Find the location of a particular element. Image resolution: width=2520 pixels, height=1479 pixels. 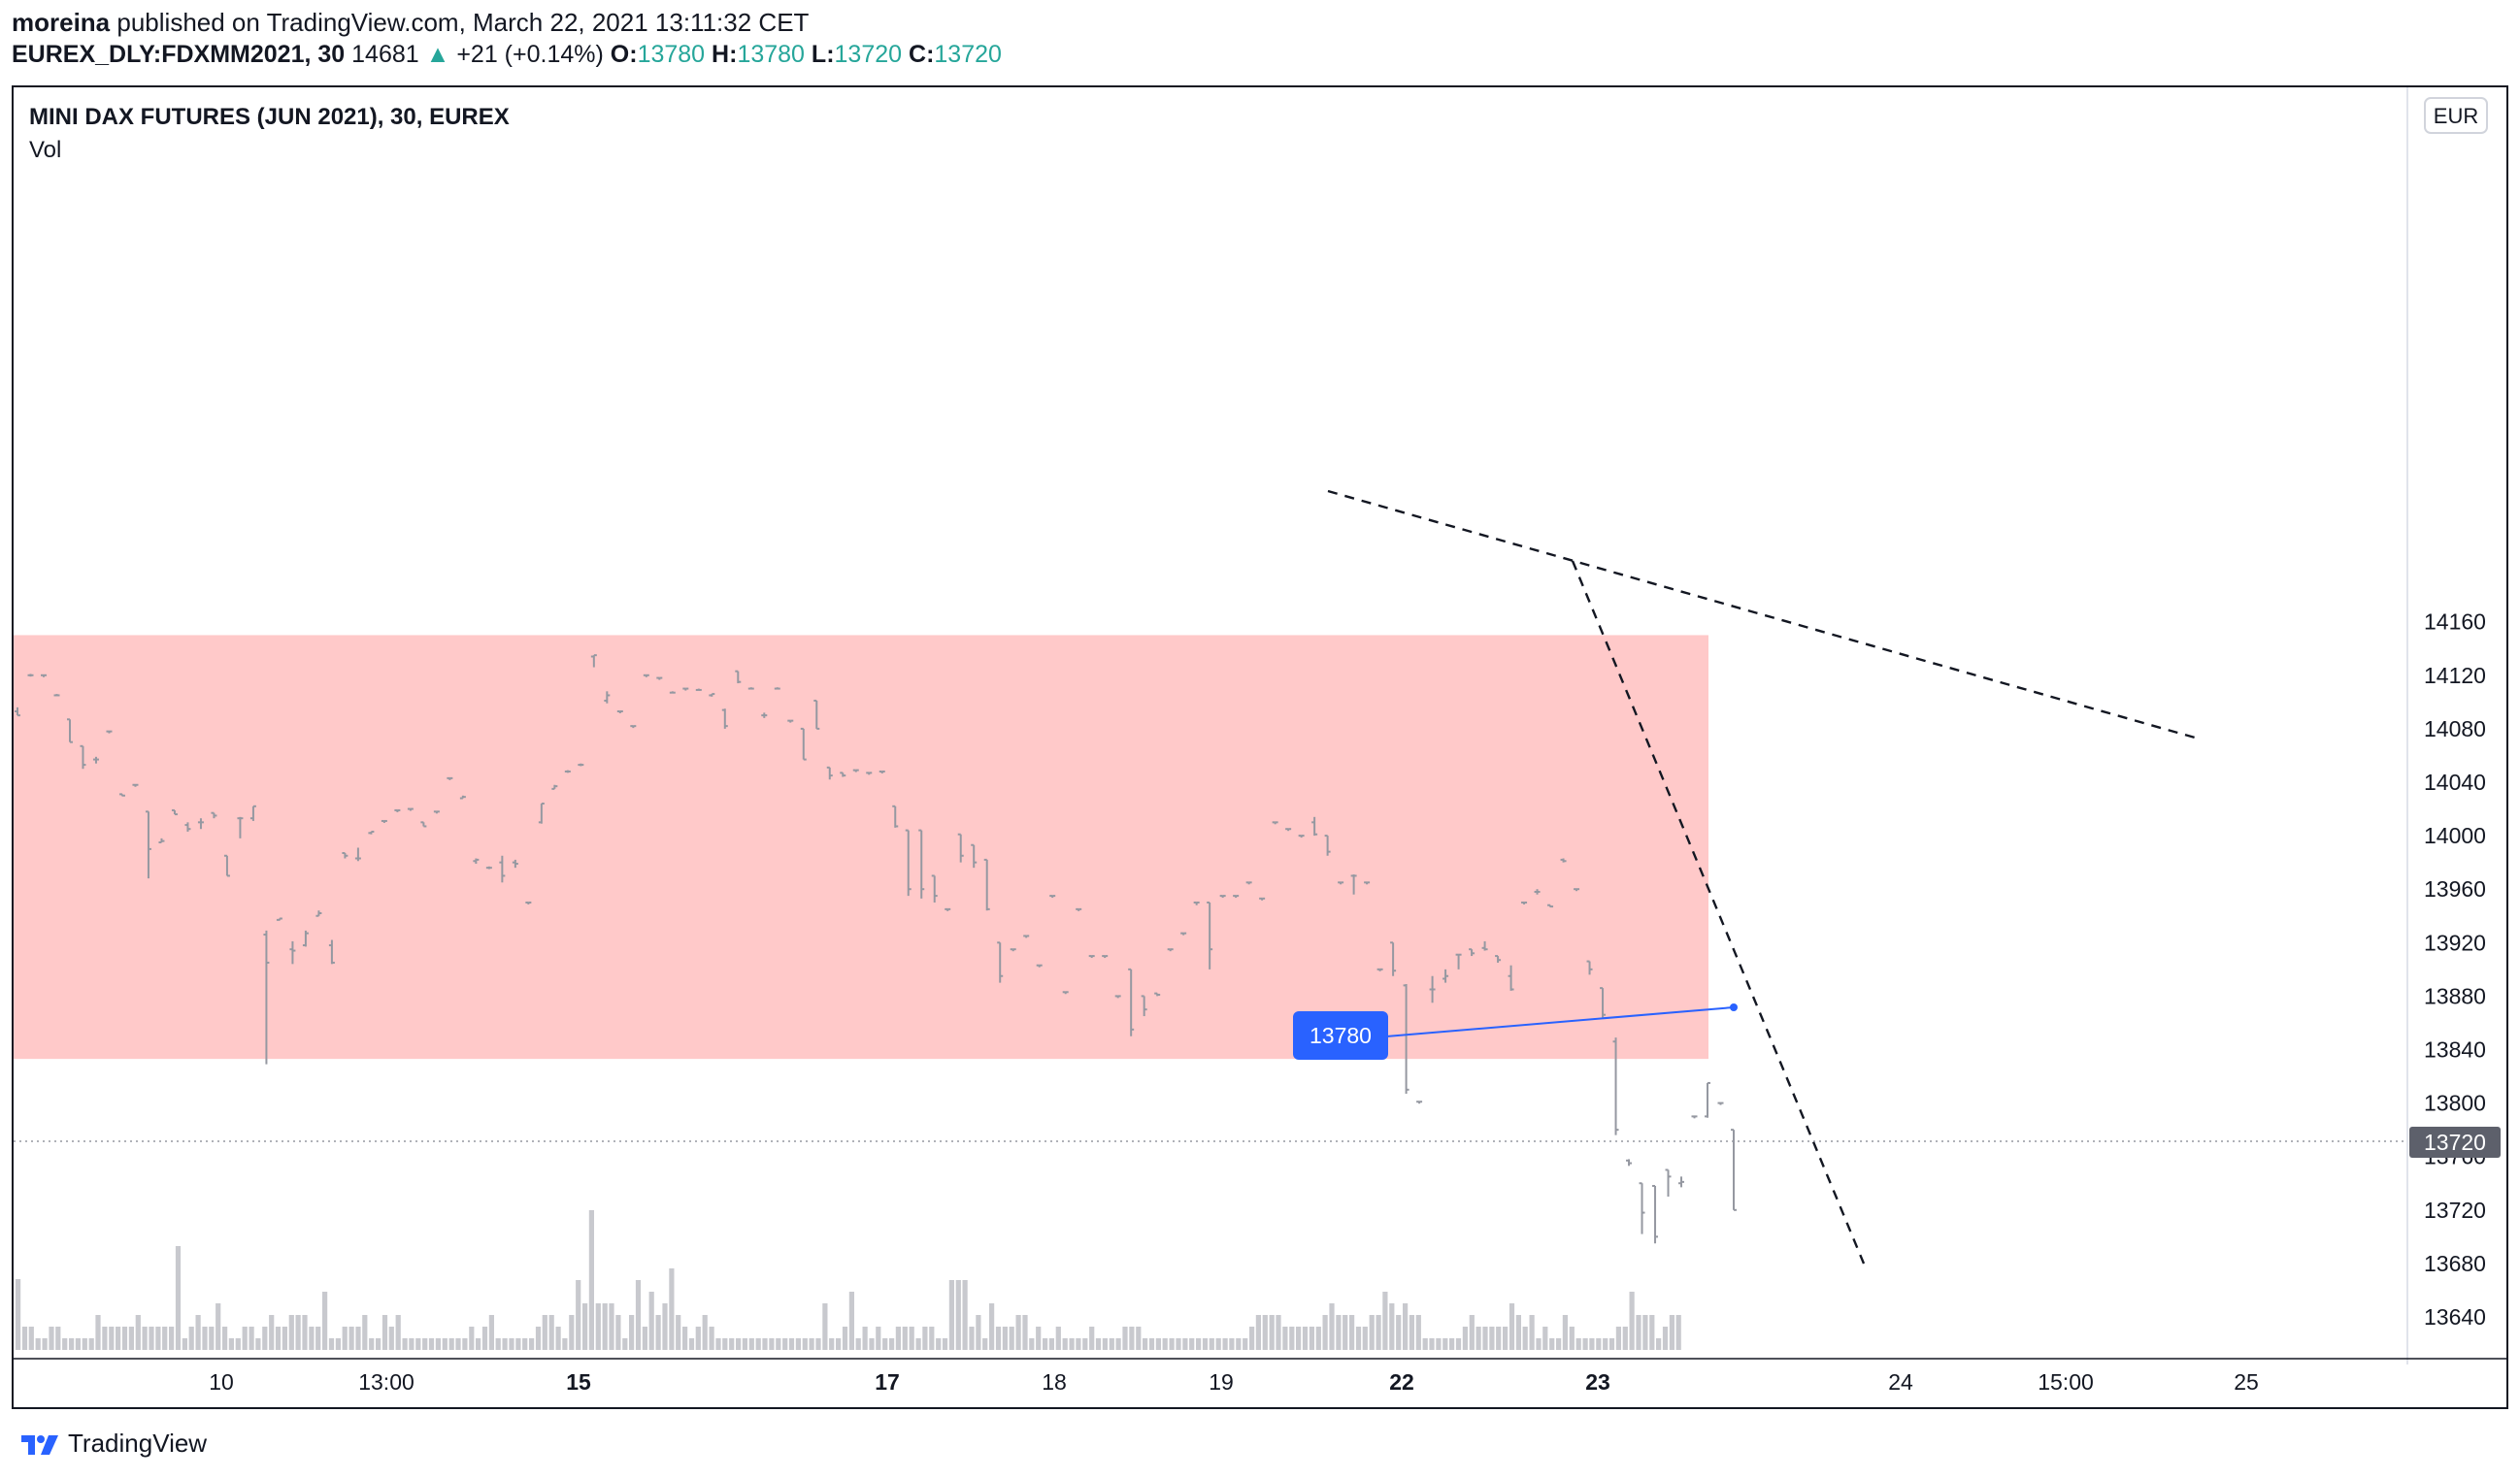

trendline-lower is located at coordinates (1718, 912).